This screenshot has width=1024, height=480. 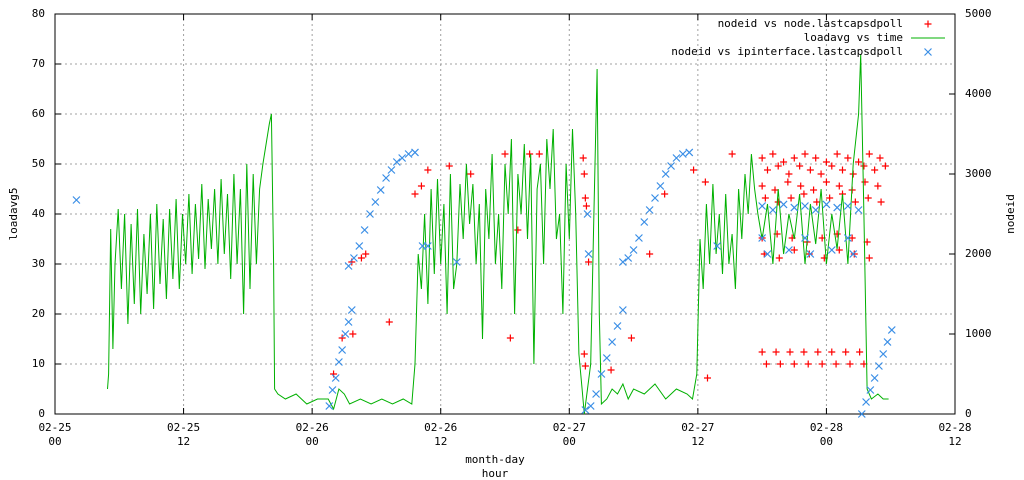 What do you see at coordinates (954, 427) in the screenshot?
I see `x-tick-label: 02-28` at bounding box center [954, 427].